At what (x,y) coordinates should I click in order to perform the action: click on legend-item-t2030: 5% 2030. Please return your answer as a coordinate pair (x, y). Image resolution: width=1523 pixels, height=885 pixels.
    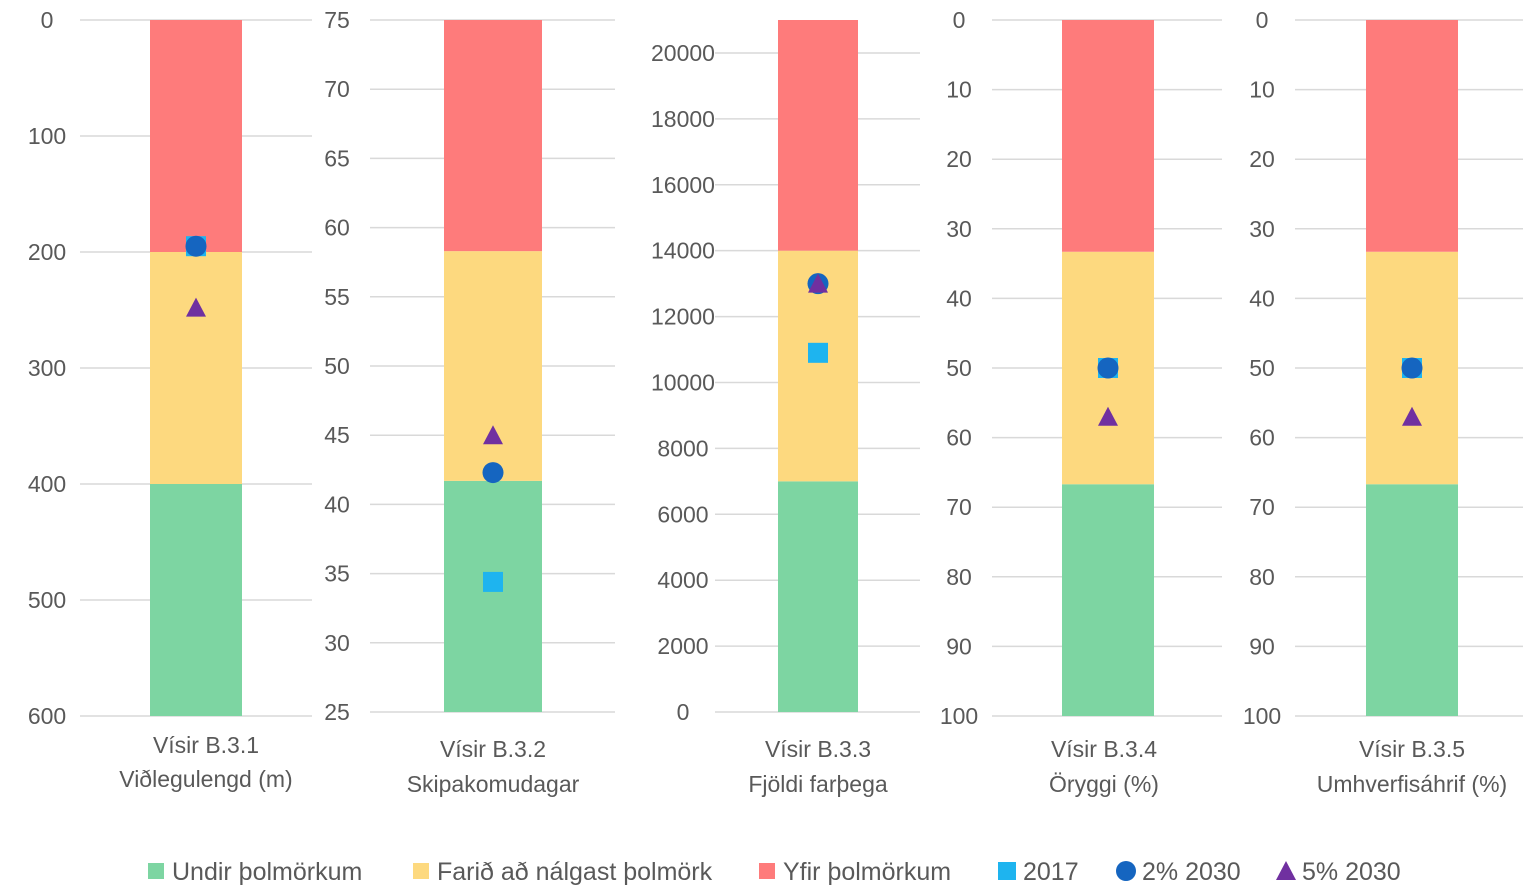
    Looking at the image, I should click on (1338, 871).